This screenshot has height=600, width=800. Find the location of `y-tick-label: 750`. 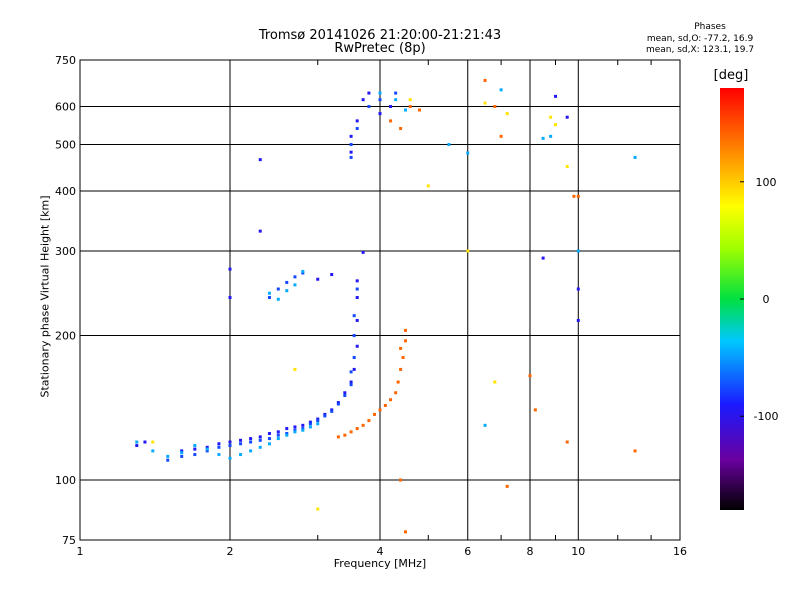

y-tick-label: 750 is located at coordinates (65, 60).